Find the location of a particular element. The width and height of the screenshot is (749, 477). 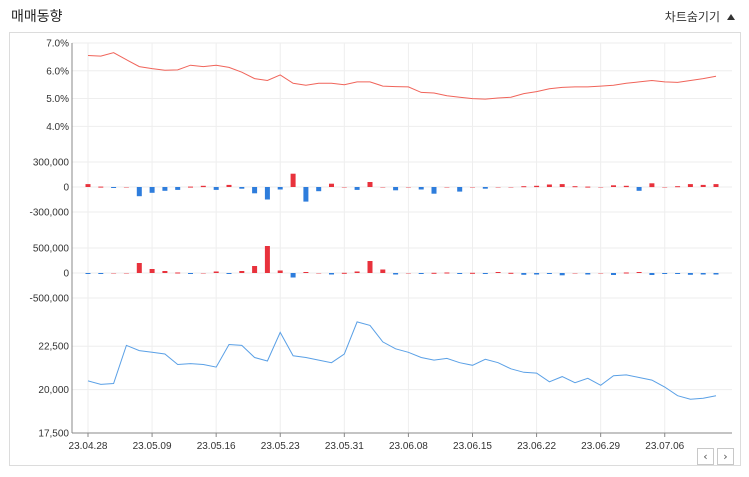

y-tick-label: 20,000 is located at coordinates (53, 390).